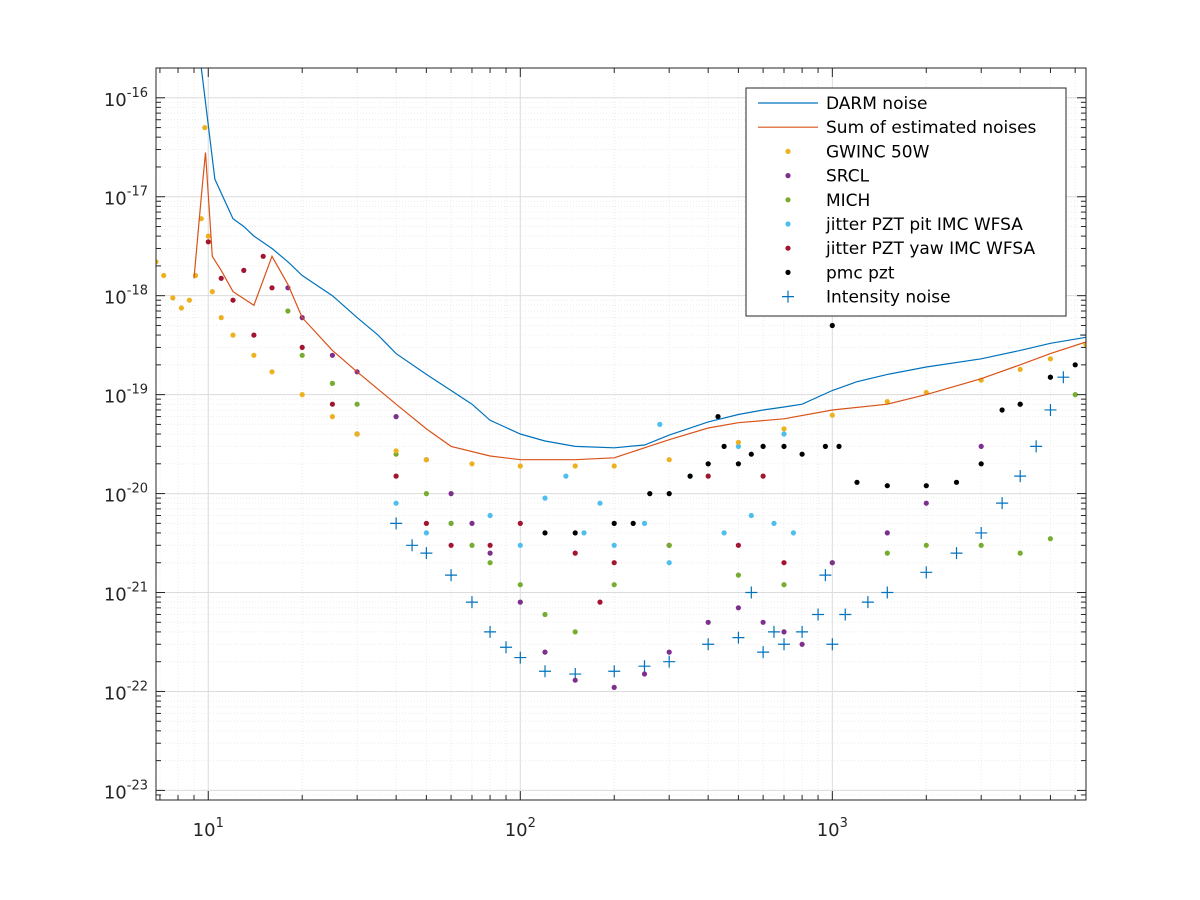 The height and width of the screenshot is (900, 1200). I want to click on series-jitter-pzt-pit-imc-wfsa, so click(595, 493).